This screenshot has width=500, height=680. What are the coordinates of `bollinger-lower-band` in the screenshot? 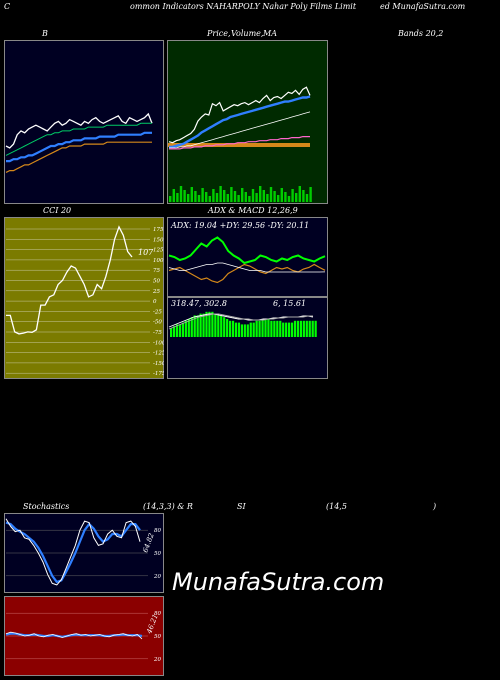 It's located at (78, 157).